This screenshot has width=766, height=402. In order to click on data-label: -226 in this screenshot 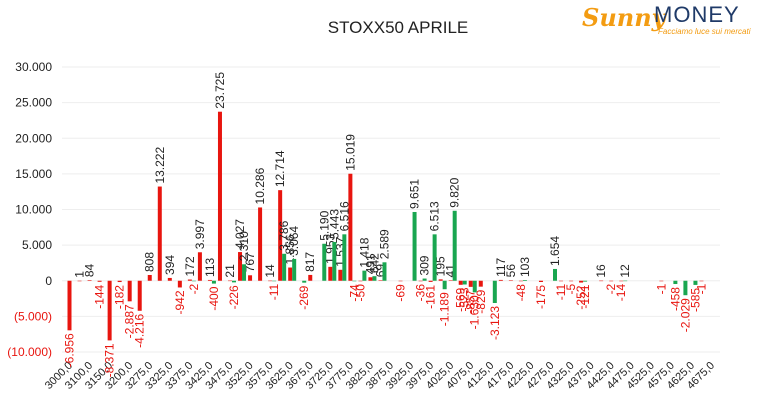, I will do `click(234, 297)`.